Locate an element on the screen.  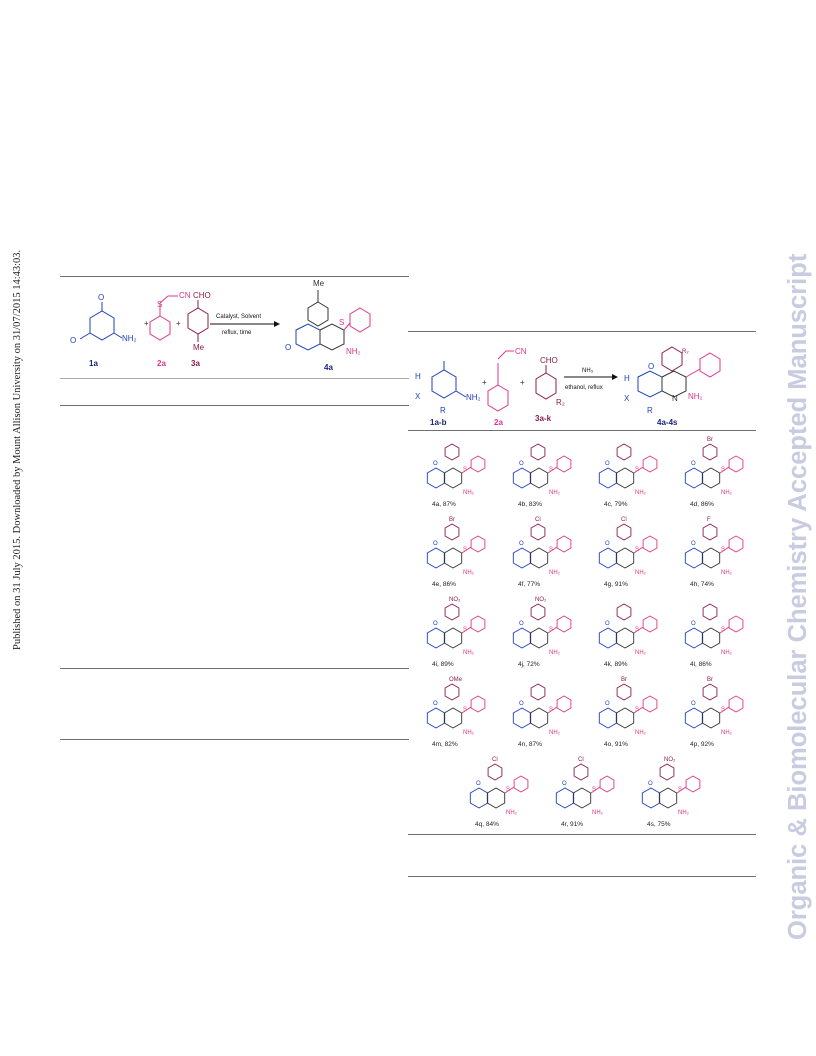
arrow-conditions-top: NH₃ is located at coordinates (588, 371).